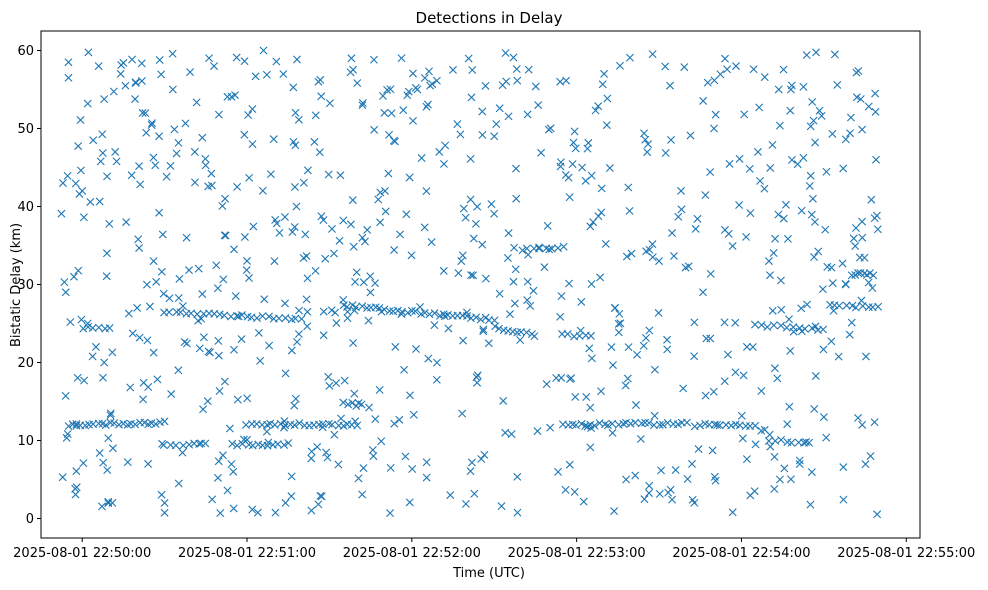  I want to click on y-tick-label: 20, so click(25, 363).